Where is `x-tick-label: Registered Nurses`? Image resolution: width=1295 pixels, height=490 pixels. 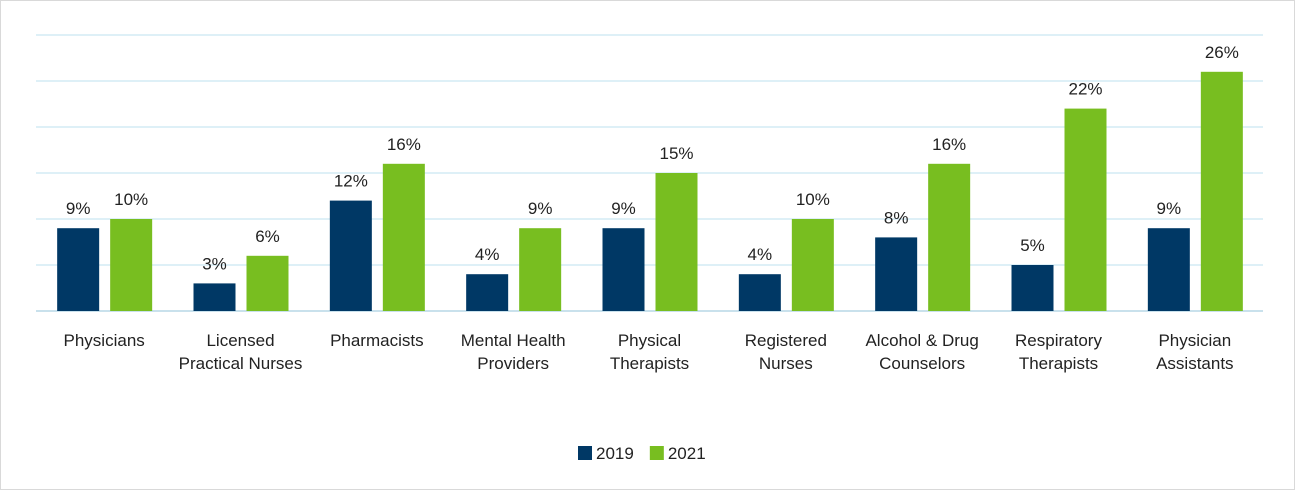
x-tick-label: Registered Nurses is located at coordinates (785, 352).